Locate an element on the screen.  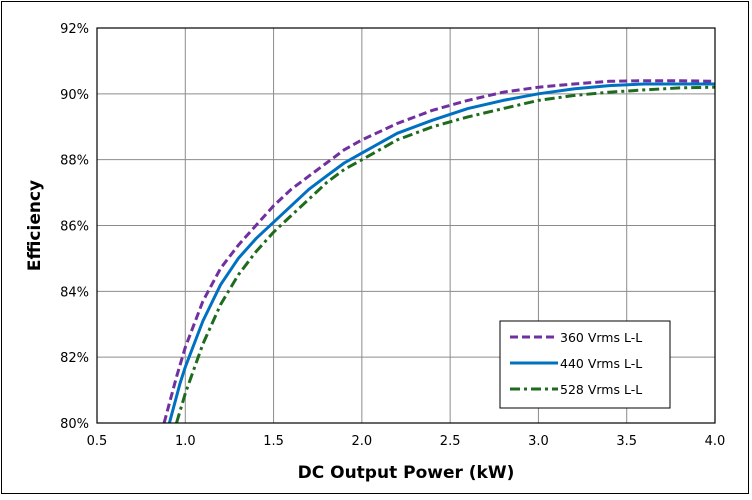
x-tick-label: 0.5 is located at coordinates (97, 441).